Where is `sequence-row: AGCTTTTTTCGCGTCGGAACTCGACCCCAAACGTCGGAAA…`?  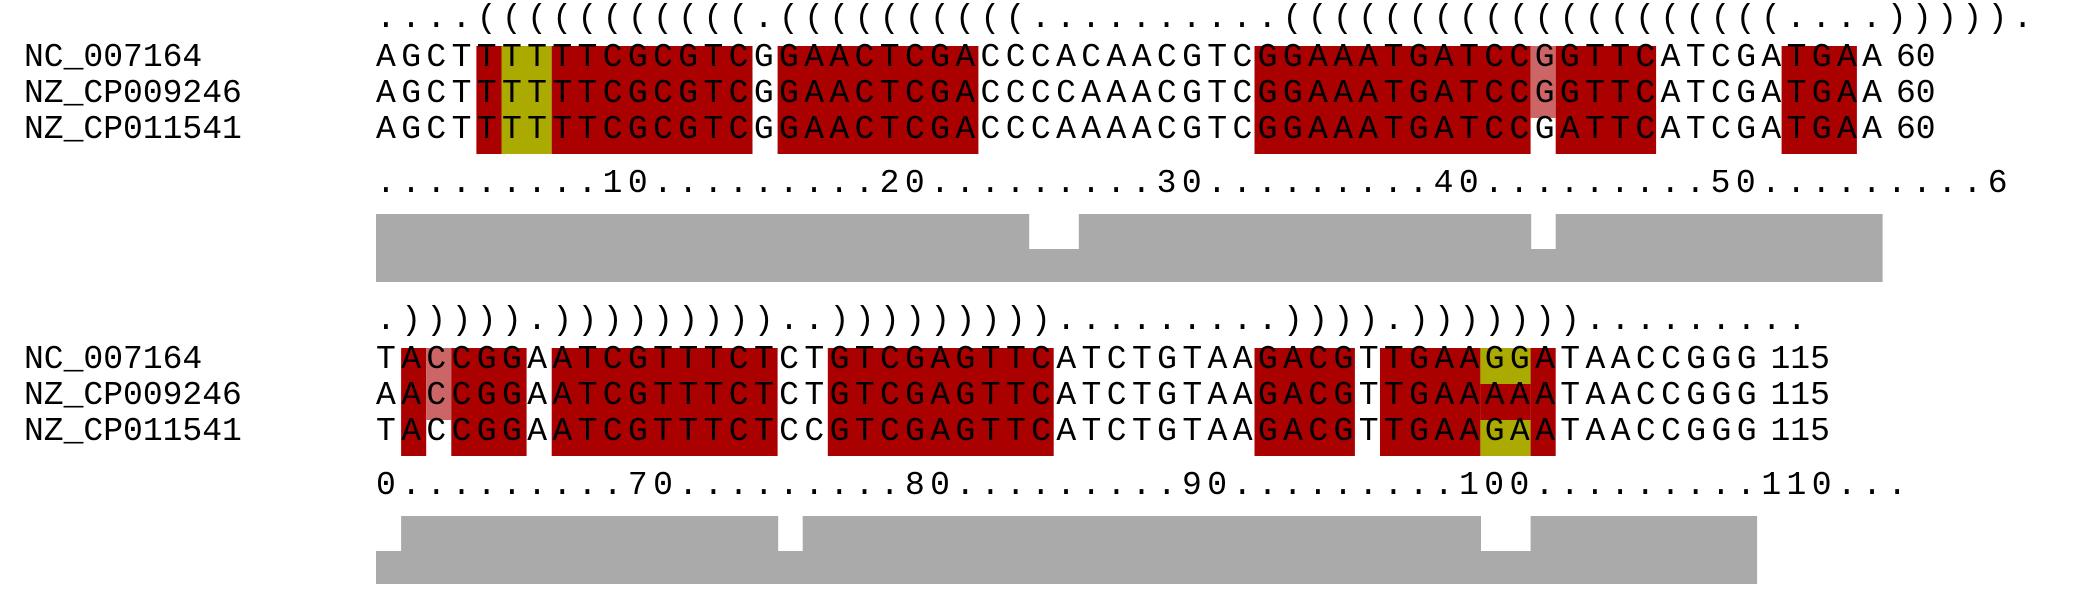
sequence-row: AGCTTTTTTCGCGTCGGAACTCGACCCCAAACGTCGGAAA… is located at coordinates (1129, 93).